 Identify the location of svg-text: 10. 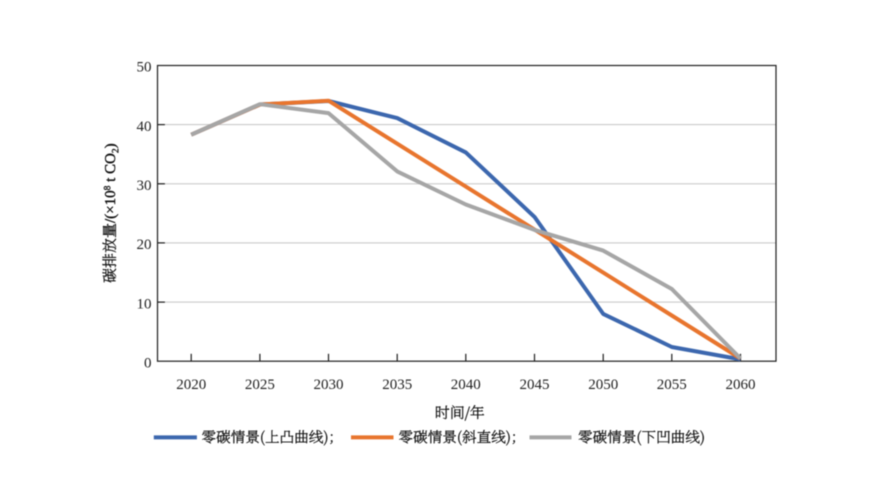
(144, 304).